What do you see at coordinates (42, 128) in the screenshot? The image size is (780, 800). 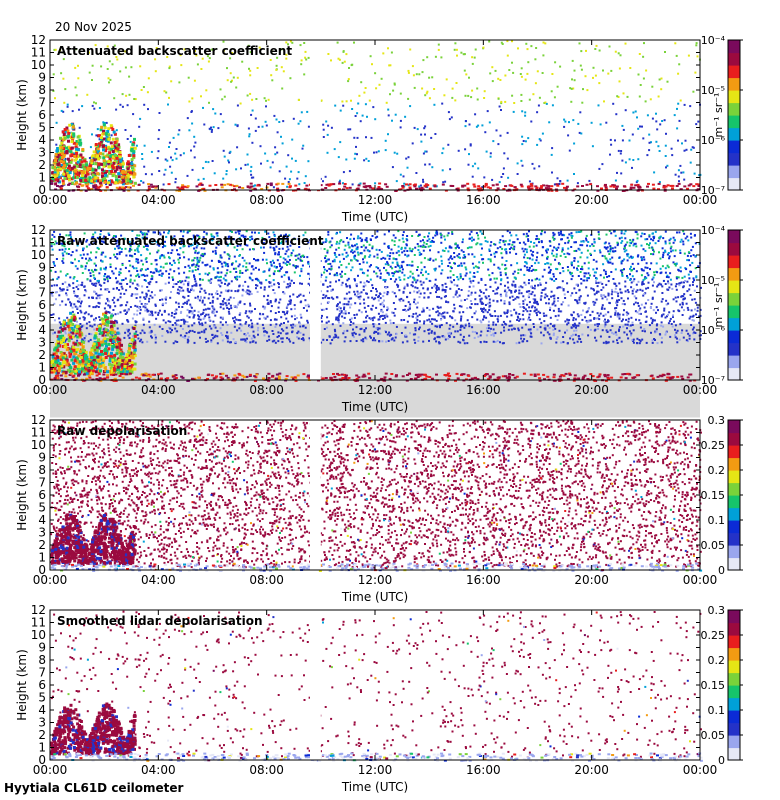 I see `y-tick-label: 5` at bounding box center [42, 128].